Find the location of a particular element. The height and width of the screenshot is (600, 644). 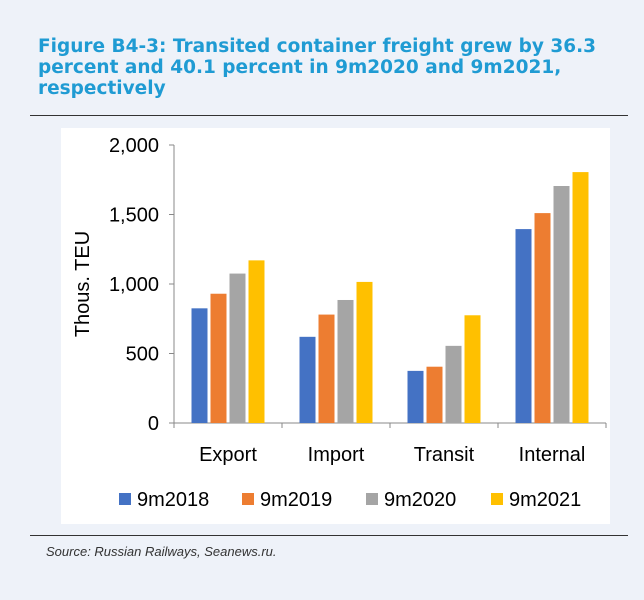

legend-label: 9m2018 is located at coordinates (173, 500).